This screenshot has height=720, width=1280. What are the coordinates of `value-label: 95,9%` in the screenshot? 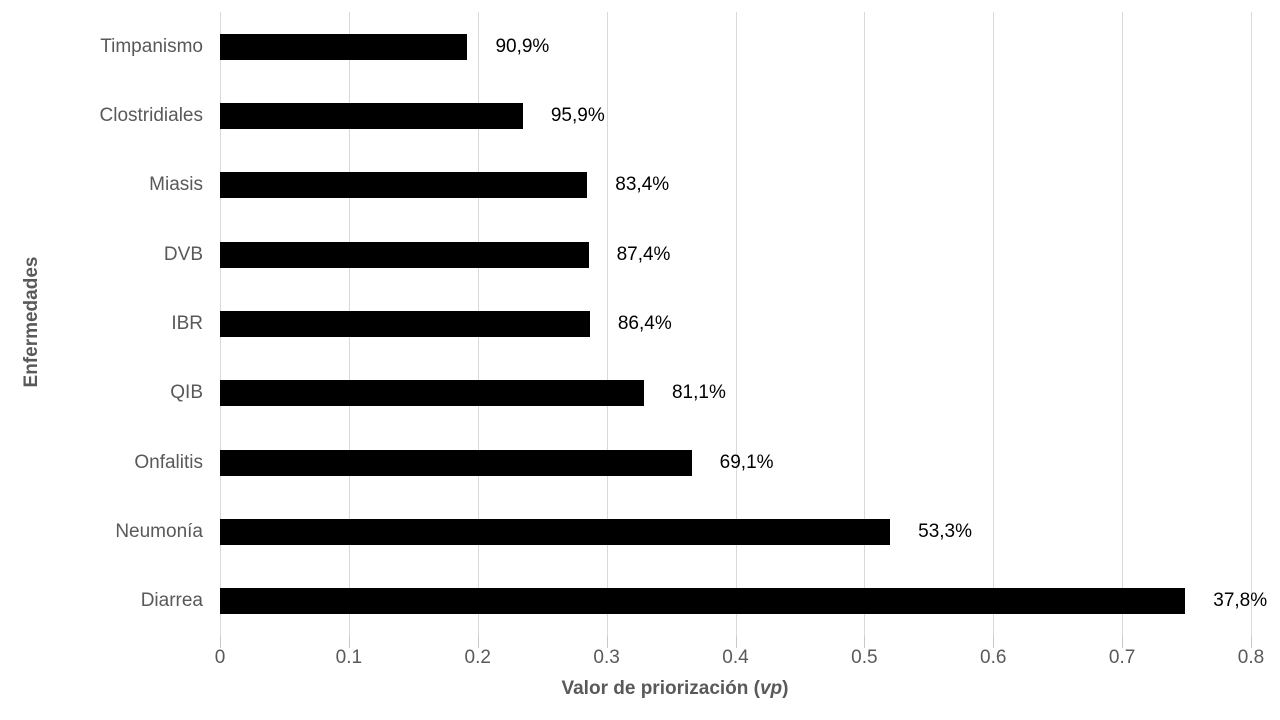 It's located at (577, 115).